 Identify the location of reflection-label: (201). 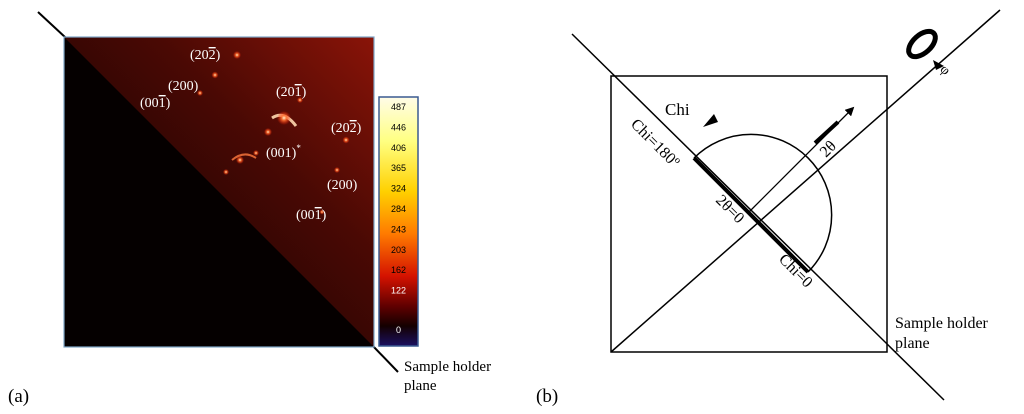
(291, 92).